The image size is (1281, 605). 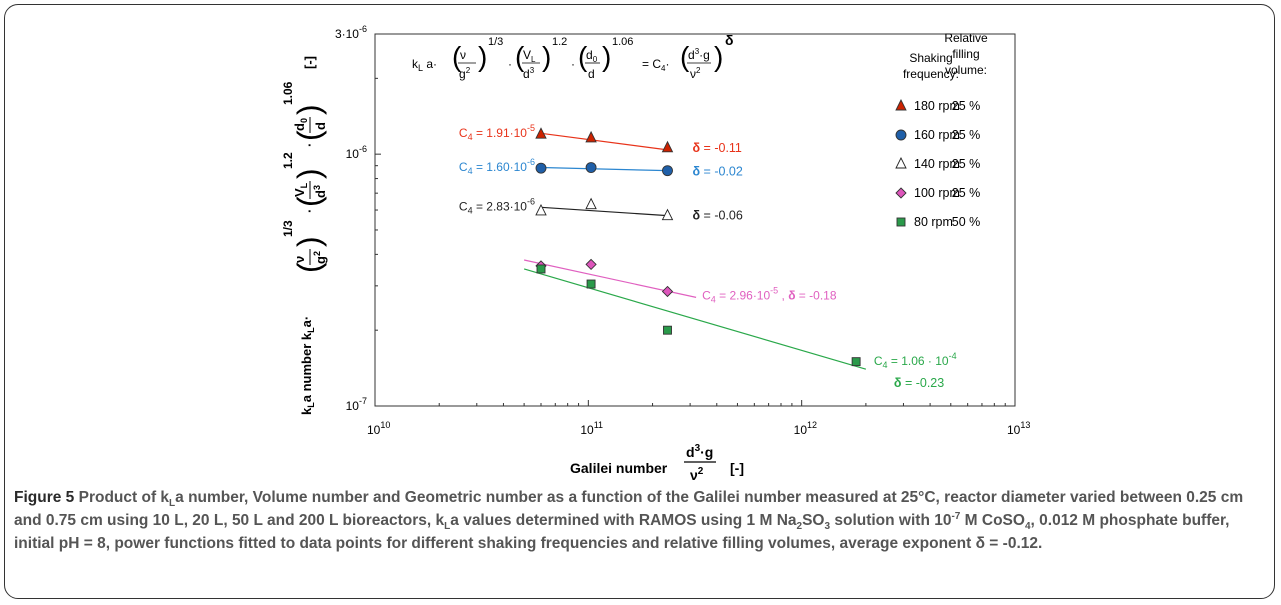 What do you see at coordinates (358, 218) in the screenshot?
I see `y-axis-ticks: 10⁻⁷ 10⁻⁶ 3·10⁻⁶` at bounding box center [358, 218].